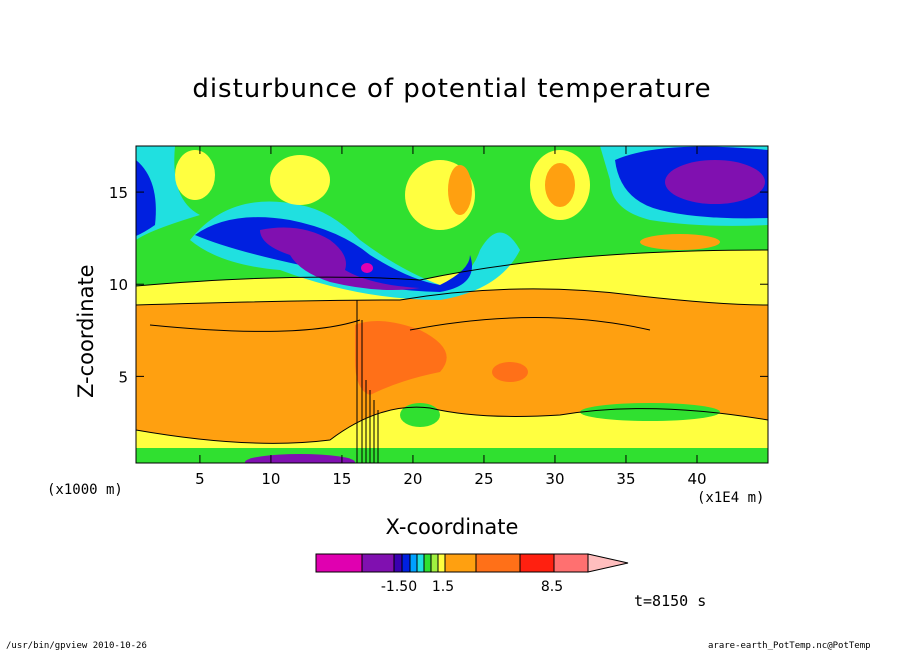 This screenshot has width=904, height=654. I want to click on contour-band-darkorange, so click(401, 358).